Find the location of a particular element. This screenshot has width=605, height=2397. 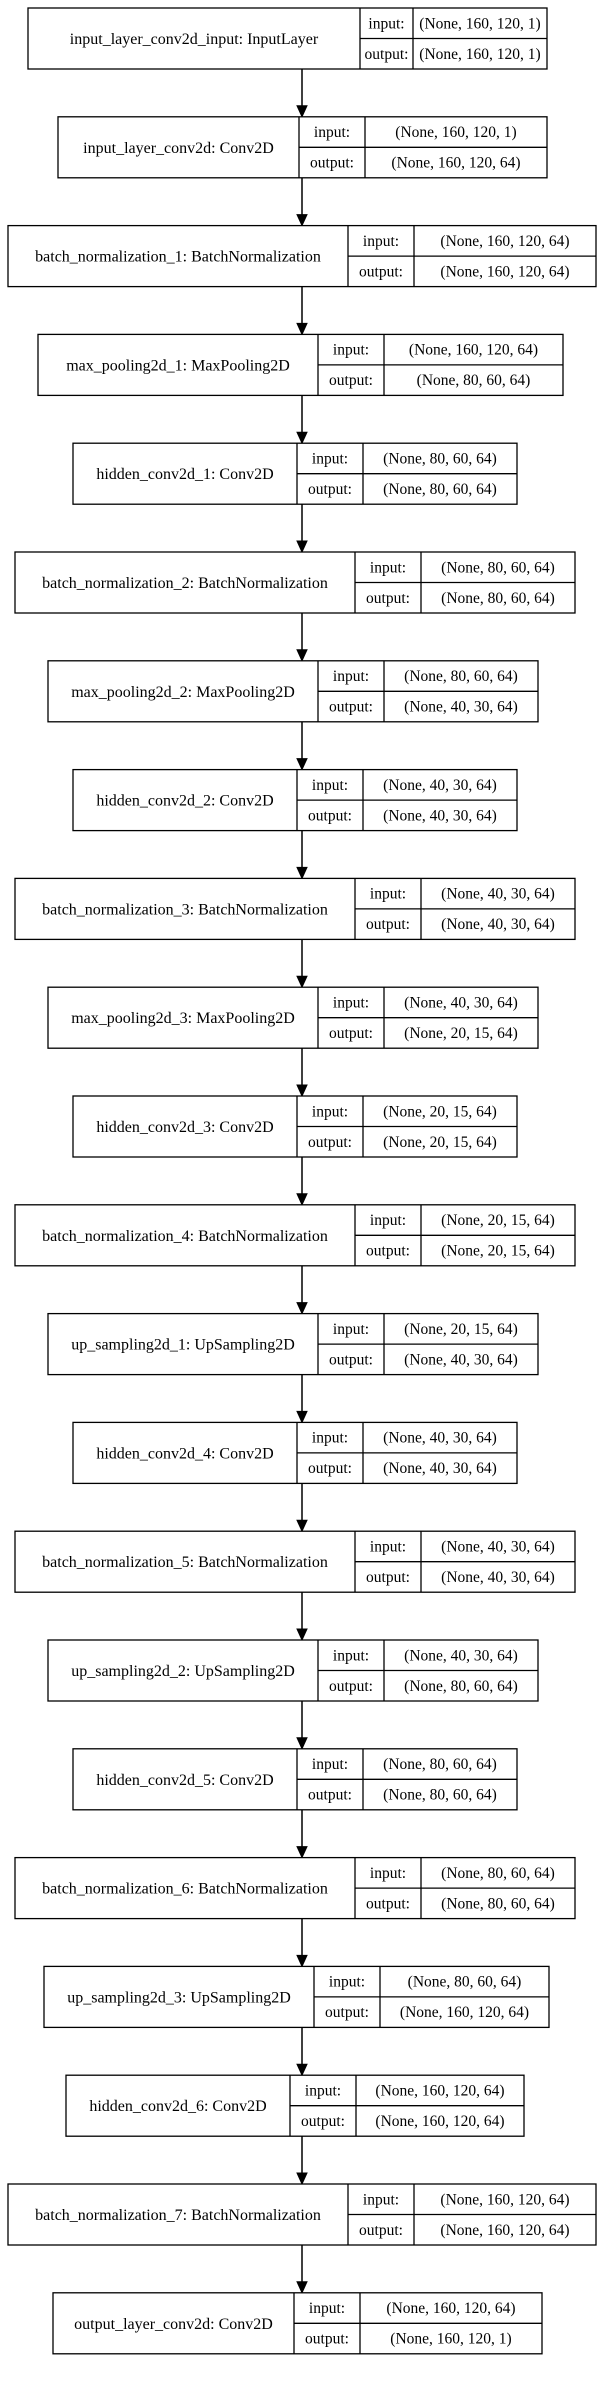

layer-name: hidden_conv2d_1: Conv2D is located at coordinates (184, 474).